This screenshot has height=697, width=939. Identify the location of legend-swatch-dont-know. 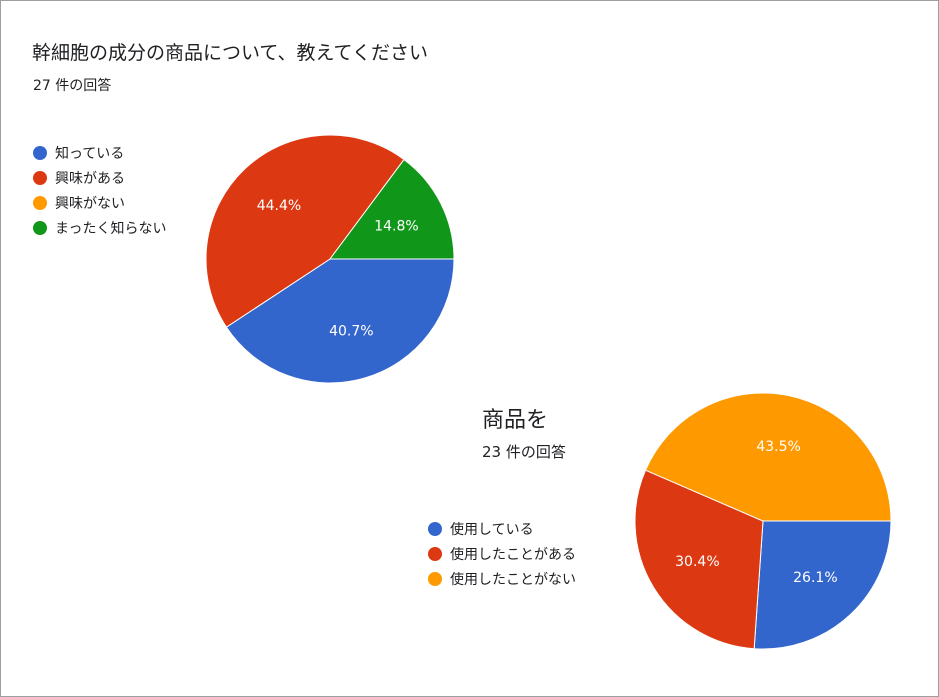
(40, 227).